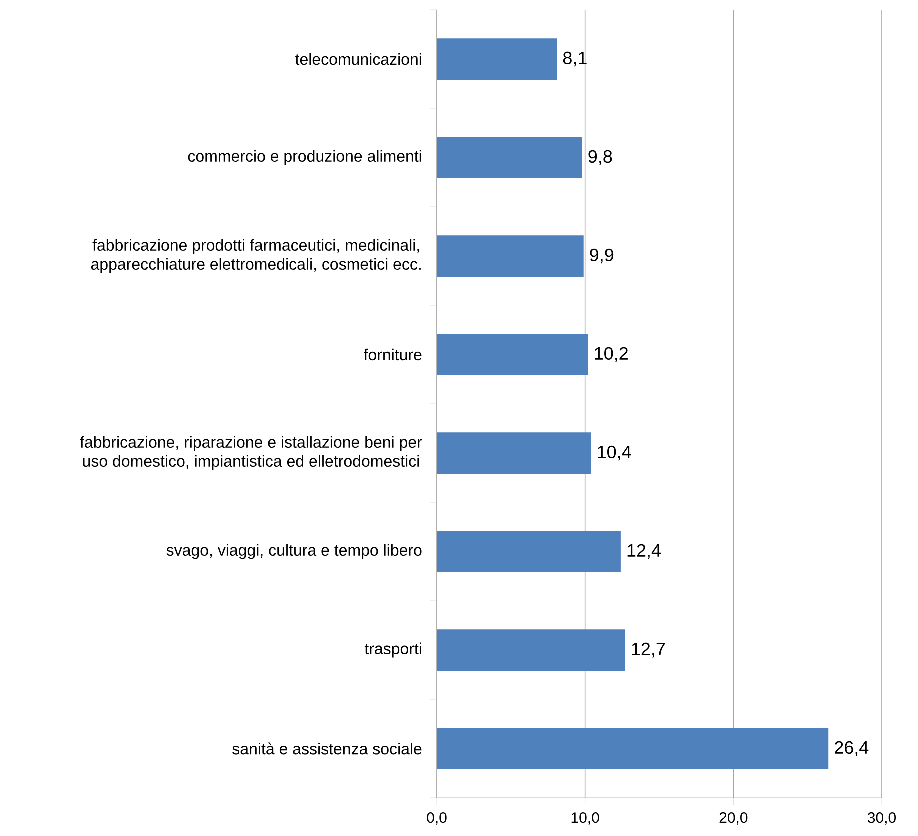 This screenshot has width=918, height=836. I want to click on y-tick-label: forniture, so click(393, 354).